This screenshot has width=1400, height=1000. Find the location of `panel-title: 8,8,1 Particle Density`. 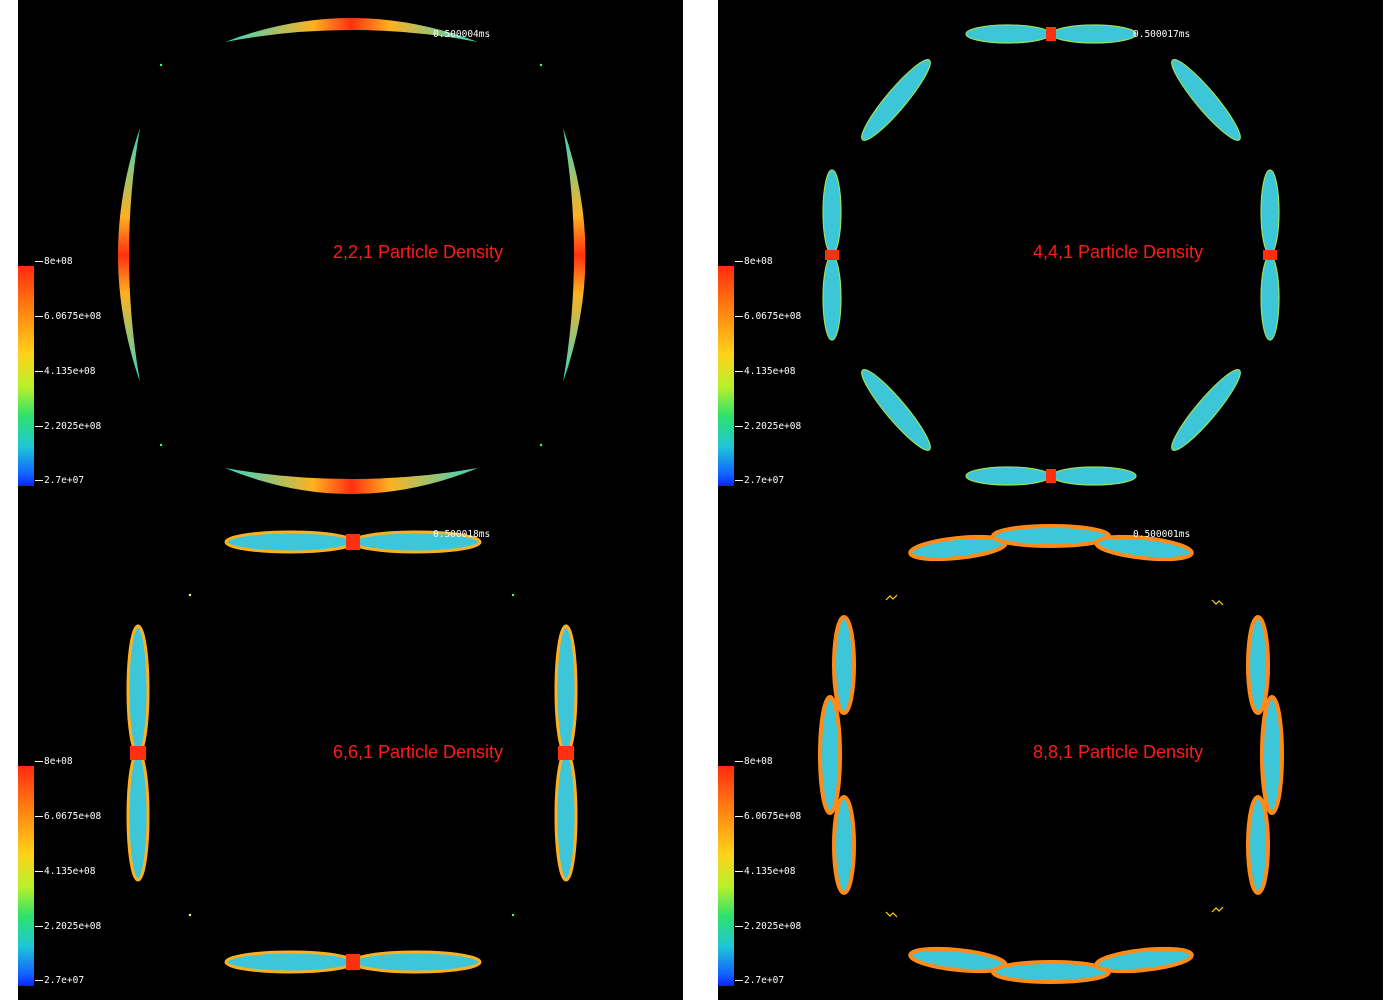

panel-title: 8,8,1 Particle Density is located at coordinates (1118, 752).